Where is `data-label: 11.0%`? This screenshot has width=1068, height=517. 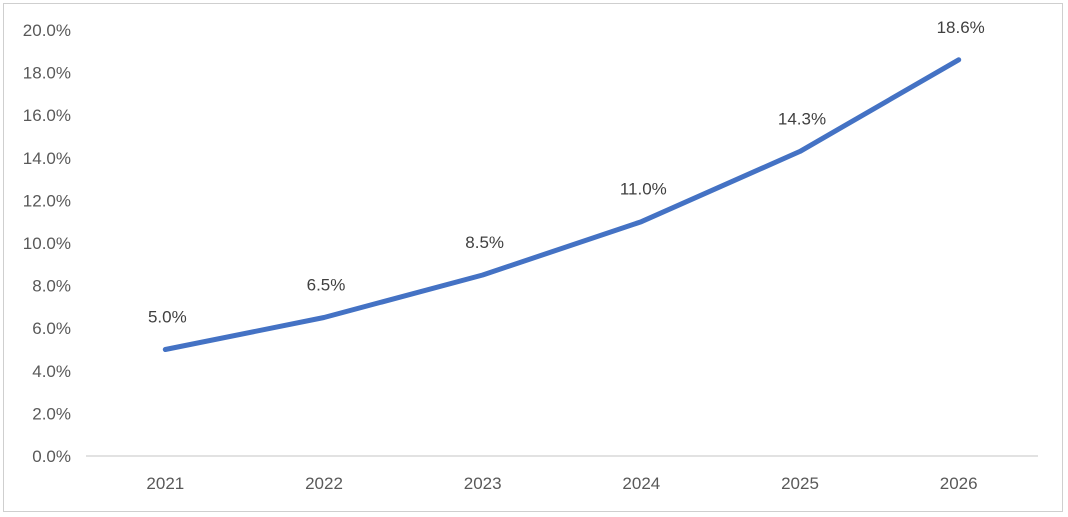
data-label: 11.0% is located at coordinates (643, 189).